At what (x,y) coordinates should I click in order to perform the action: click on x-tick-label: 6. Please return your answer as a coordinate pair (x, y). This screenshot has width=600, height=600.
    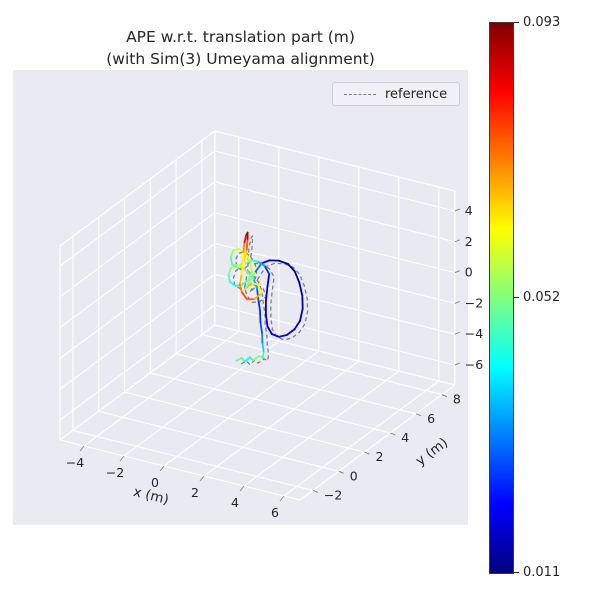
    Looking at the image, I should click on (275, 512).